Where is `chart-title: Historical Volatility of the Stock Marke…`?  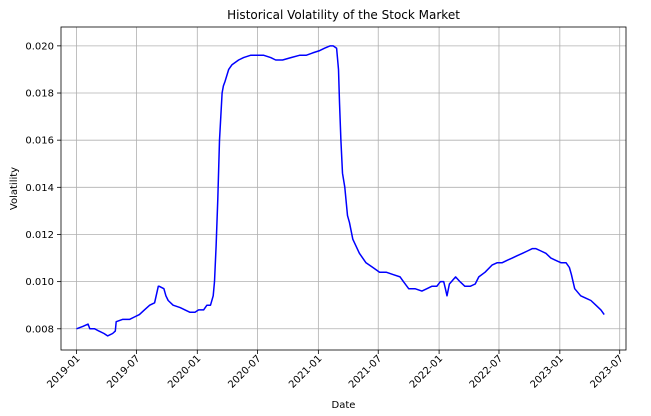 chart-title: Historical Volatility of the Stock Marke… is located at coordinates (343, 15).